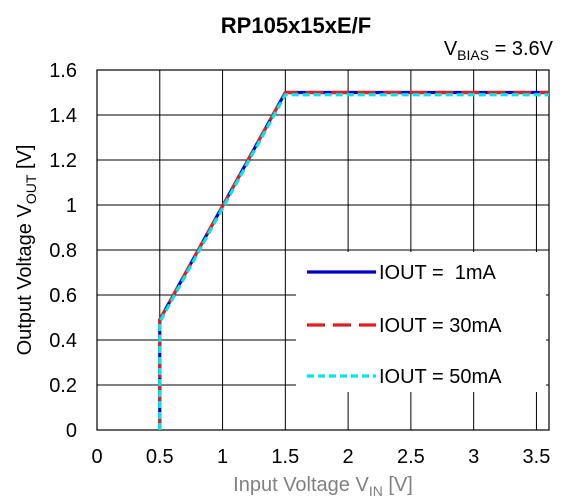 This screenshot has width=565, height=500. I want to click on y-tick-label: 0.2, so click(63, 386).